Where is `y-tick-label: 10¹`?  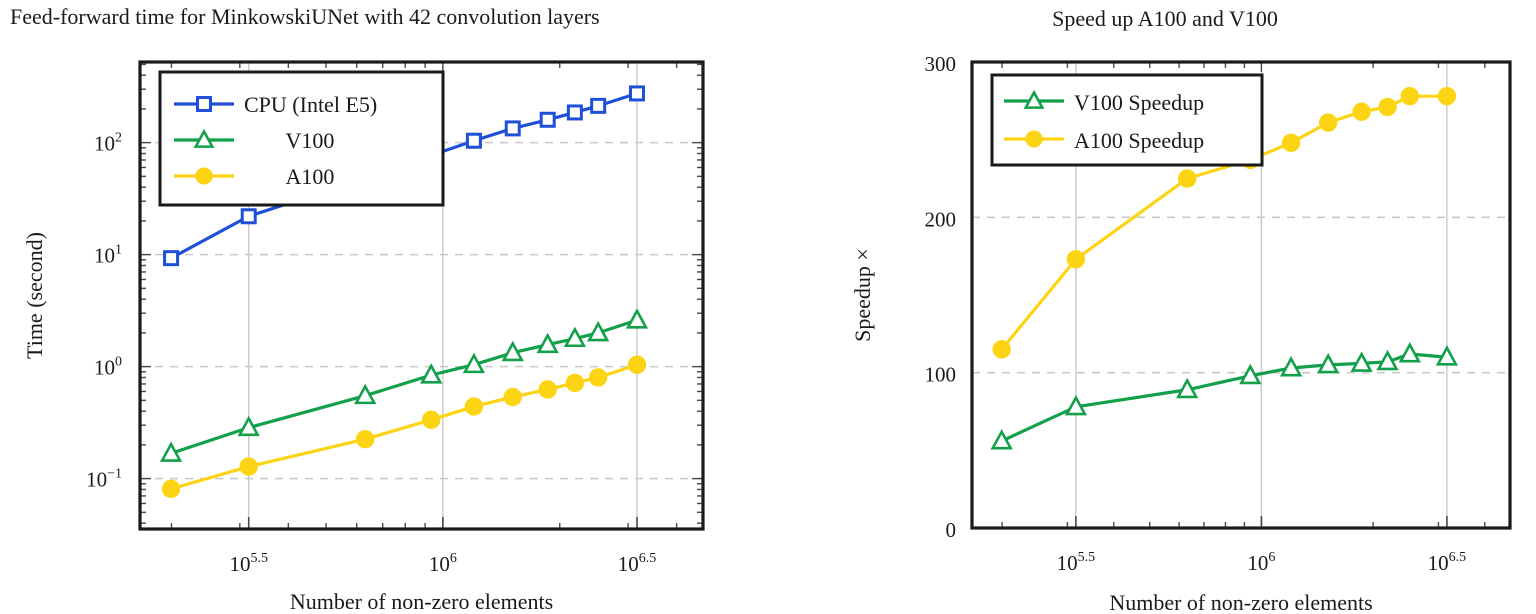 y-tick-label: 10¹ is located at coordinates (108, 255).